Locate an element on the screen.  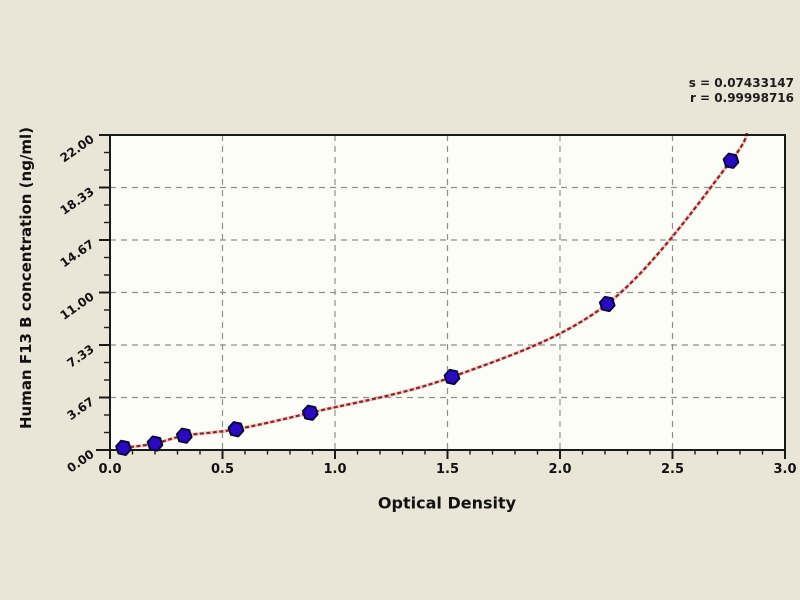
y-axis-title: Human F13 B concentration (ng/ml) is located at coordinates (26, 278).